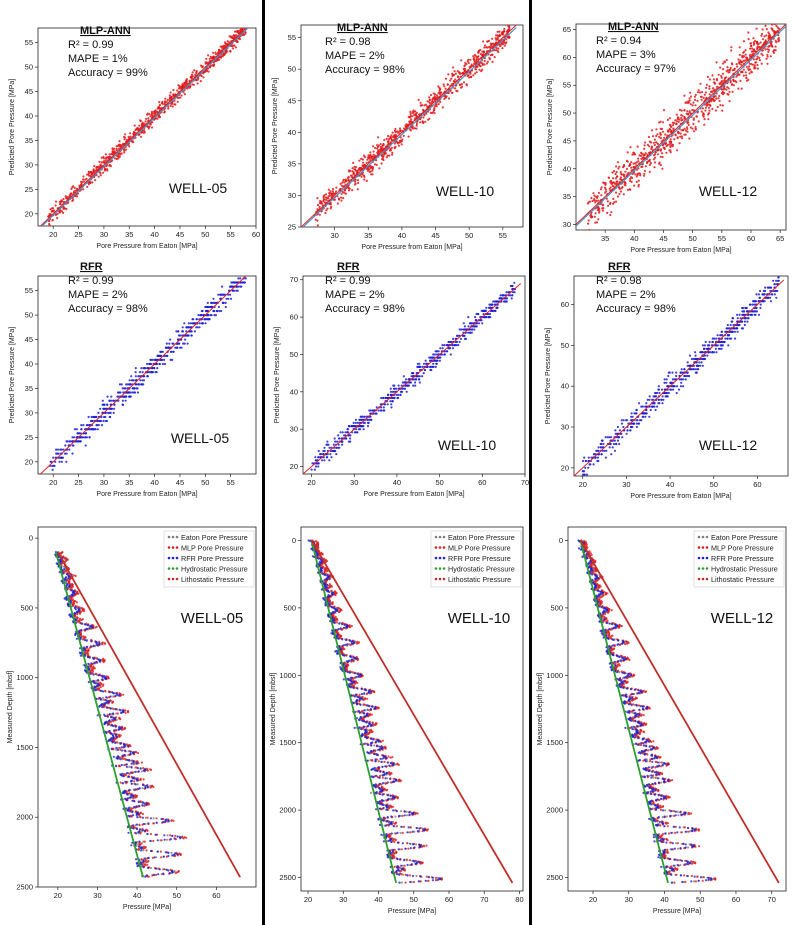  I want to click on x-tick-label: 50, so click(692, 238).